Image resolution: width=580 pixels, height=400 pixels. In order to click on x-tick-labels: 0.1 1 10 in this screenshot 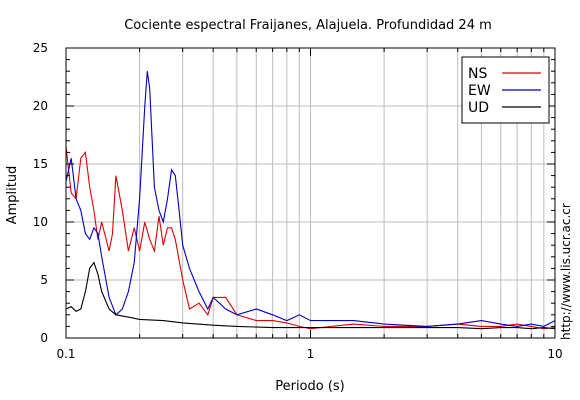, I will do `click(309, 354)`.